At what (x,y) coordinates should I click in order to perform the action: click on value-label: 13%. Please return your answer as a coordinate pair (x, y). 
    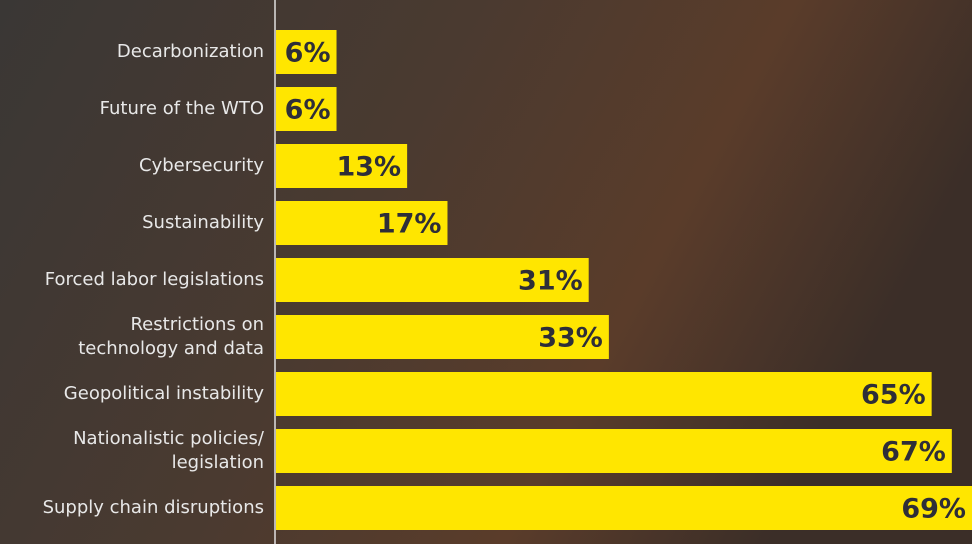
    Looking at the image, I should click on (368, 167).